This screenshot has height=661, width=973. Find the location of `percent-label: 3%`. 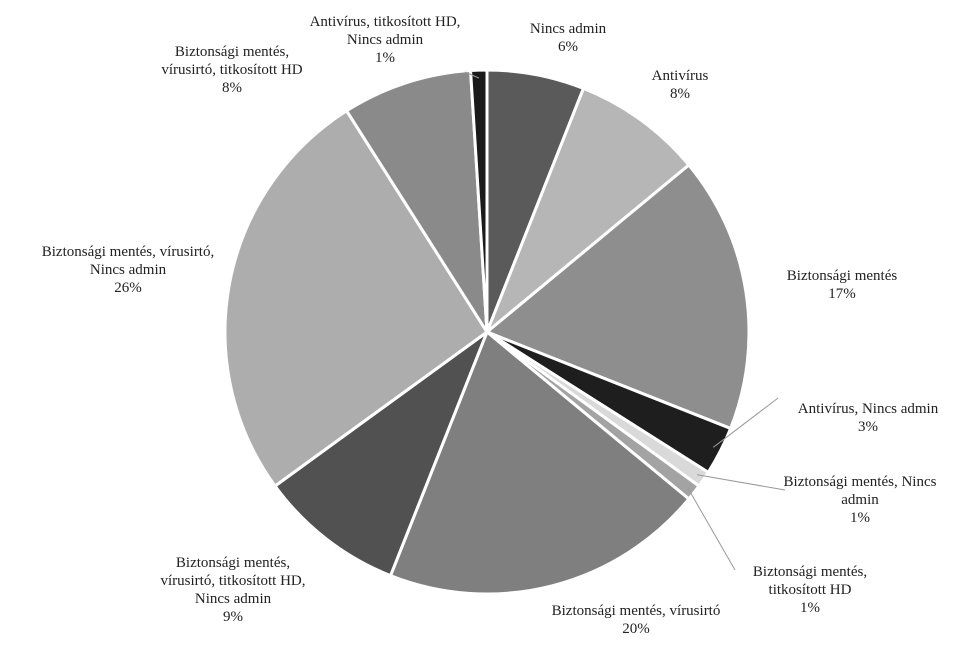

percent-label: 3% is located at coordinates (868, 427).